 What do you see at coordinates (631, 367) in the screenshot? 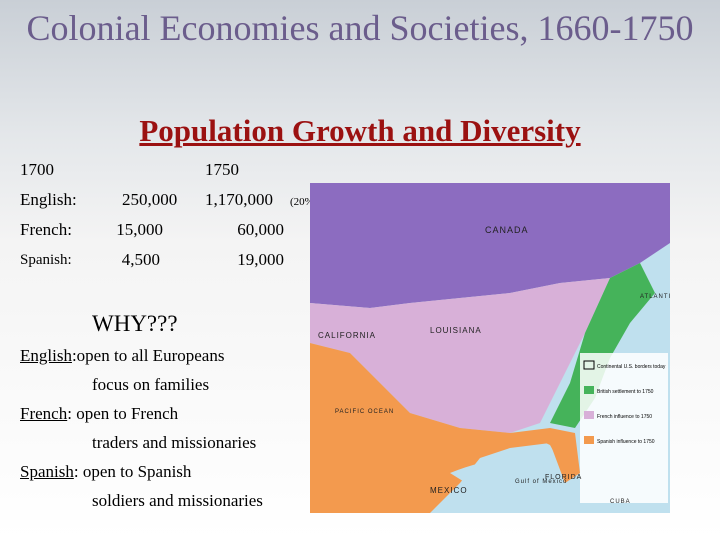
I see `legend-entry: Continental U.S. borders today` at bounding box center [631, 367].